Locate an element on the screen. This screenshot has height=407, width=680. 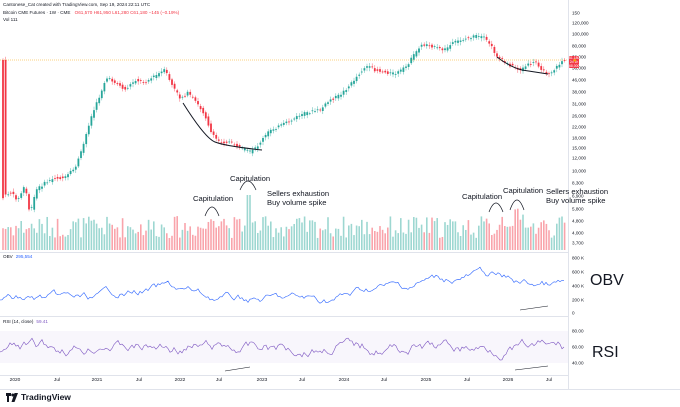
pane-separator-obv is located at coordinates (284, 252).